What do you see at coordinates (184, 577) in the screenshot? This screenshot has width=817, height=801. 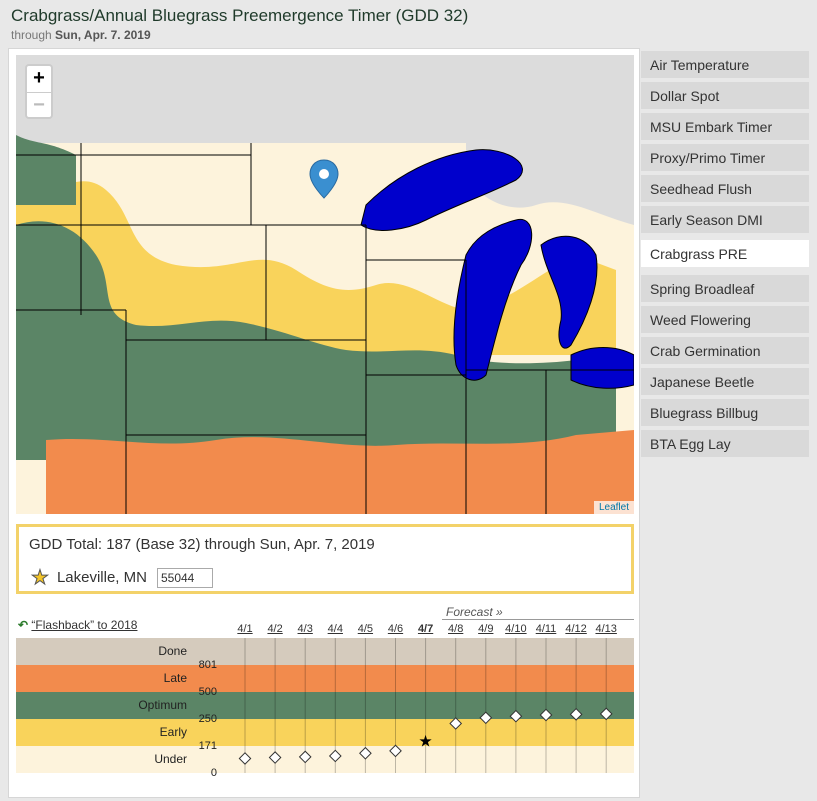 I see `zip-input: 55044` at bounding box center [184, 577].